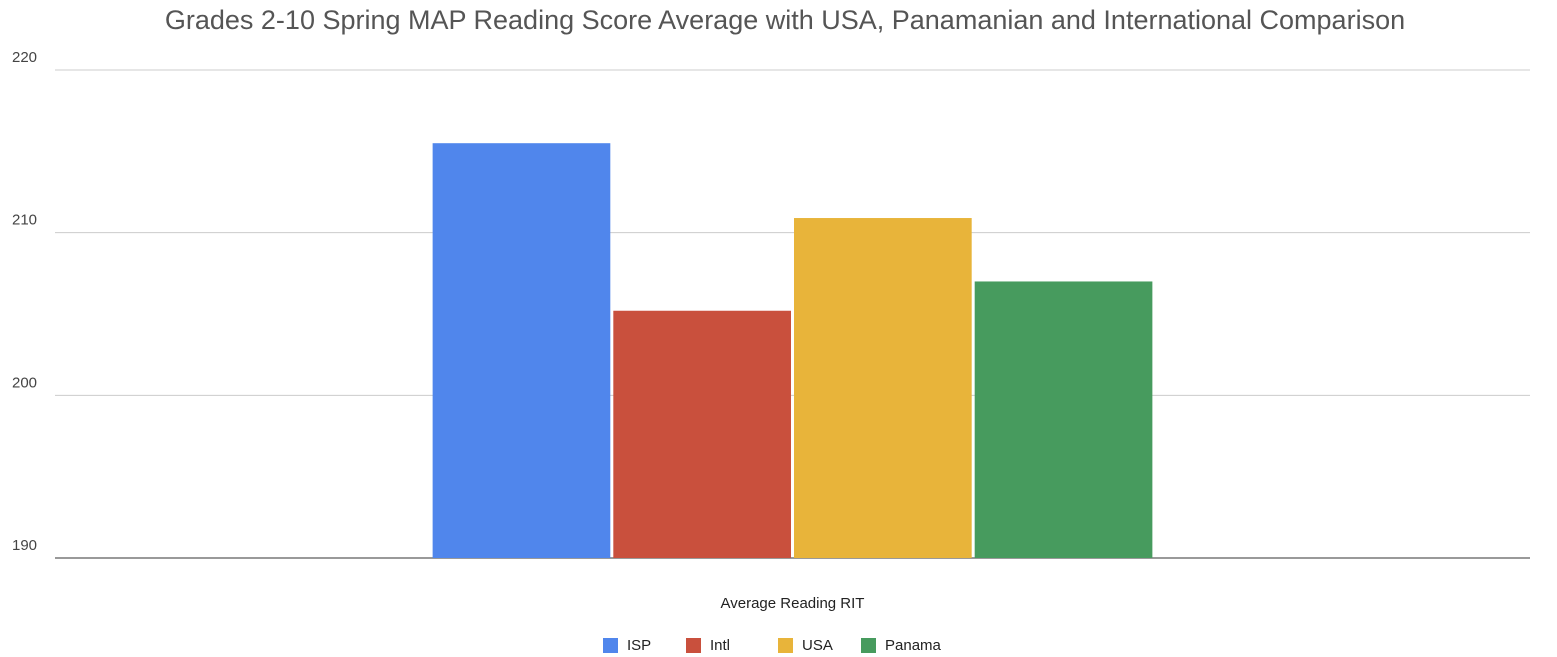 Image resolution: width=1557 pixels, height=657 pixels. Describe the element at coordinates (793, 603) in the screenshot. I see `x-tick-label: Average Reading RIT` at that location.